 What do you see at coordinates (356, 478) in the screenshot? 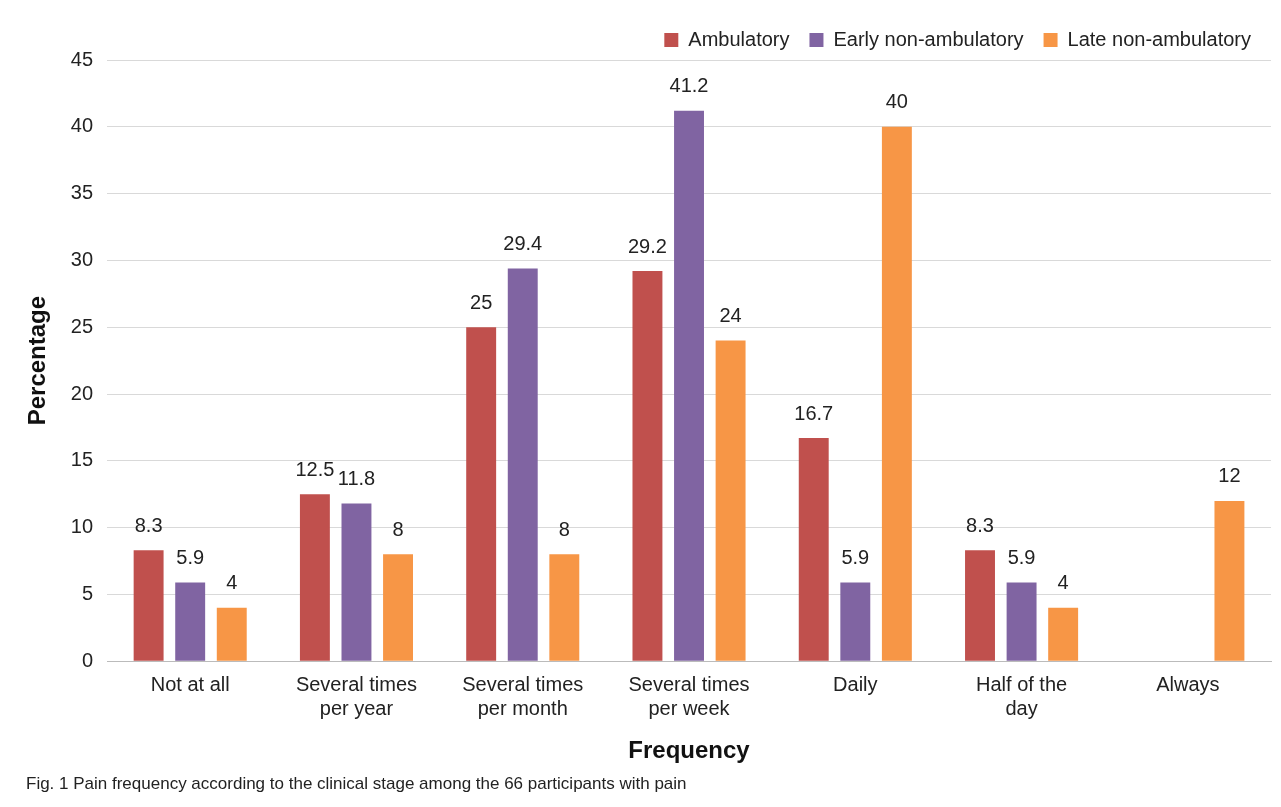
I see `data-label: 11.8` at bounding box center [356, 478].